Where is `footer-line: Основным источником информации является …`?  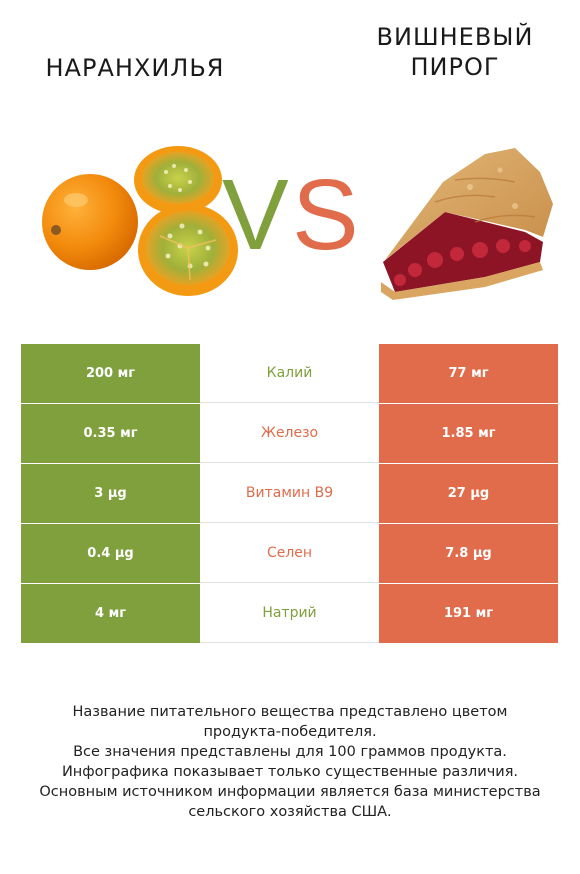 footer-line: Основным источником информации является … is located at coordinates (290, 792).